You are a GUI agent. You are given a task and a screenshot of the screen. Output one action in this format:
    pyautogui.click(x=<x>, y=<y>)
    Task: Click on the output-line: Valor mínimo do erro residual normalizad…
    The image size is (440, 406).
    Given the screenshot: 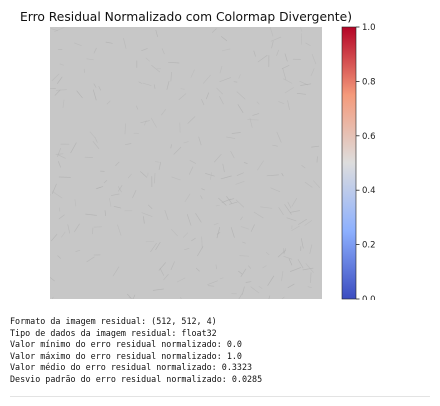 What is the action you would take?
    pyautogui.click(x=126, y=344)
    